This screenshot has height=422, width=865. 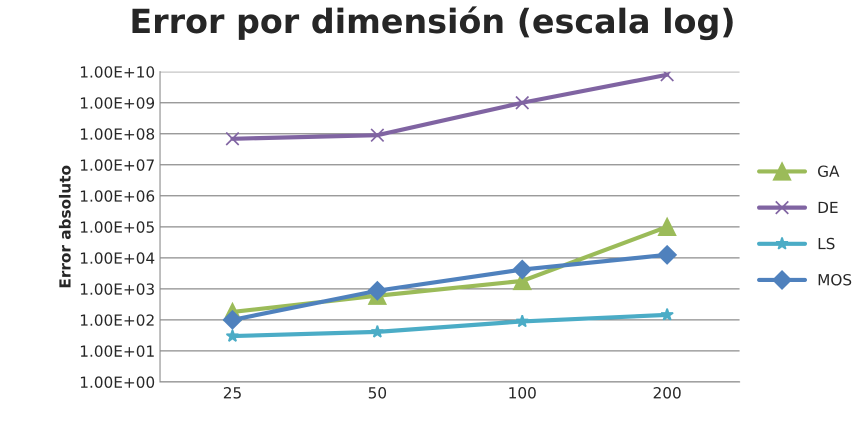 What do you see at coordinates (828, 207) in the screenshot?
I see `legend-label: DE` at bounding box center [828, 207].